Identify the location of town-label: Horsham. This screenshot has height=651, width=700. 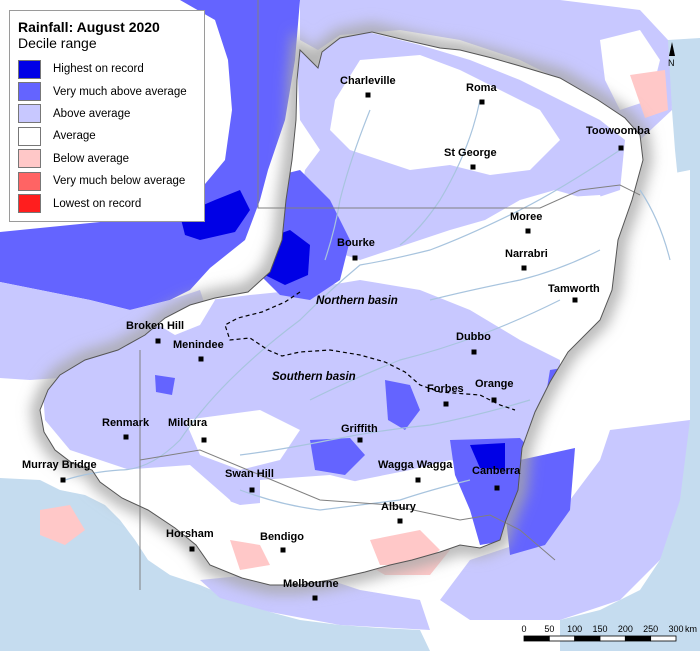
(190, 534).